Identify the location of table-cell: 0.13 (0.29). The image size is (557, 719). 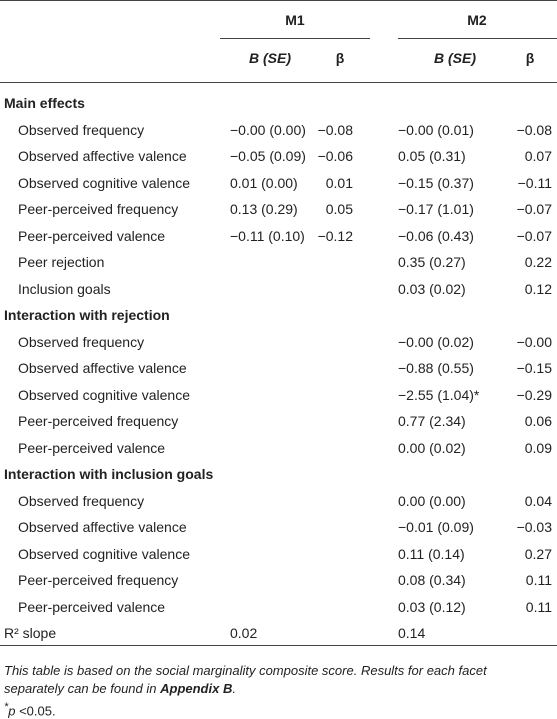
(264, 209).